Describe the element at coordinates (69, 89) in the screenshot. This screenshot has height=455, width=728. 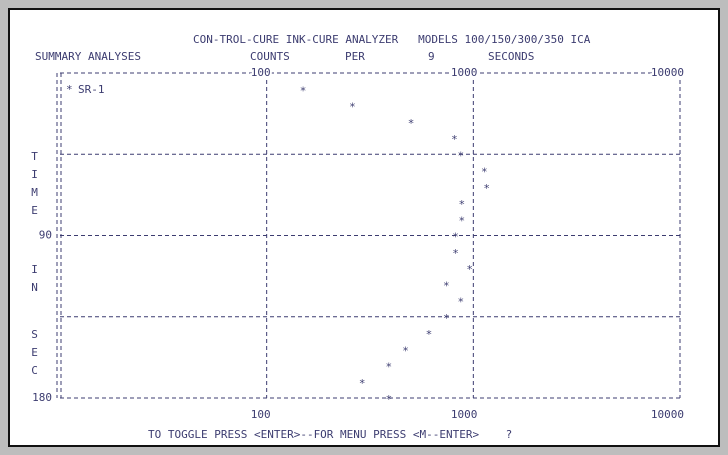
I see `legend-marker: *` at that location.